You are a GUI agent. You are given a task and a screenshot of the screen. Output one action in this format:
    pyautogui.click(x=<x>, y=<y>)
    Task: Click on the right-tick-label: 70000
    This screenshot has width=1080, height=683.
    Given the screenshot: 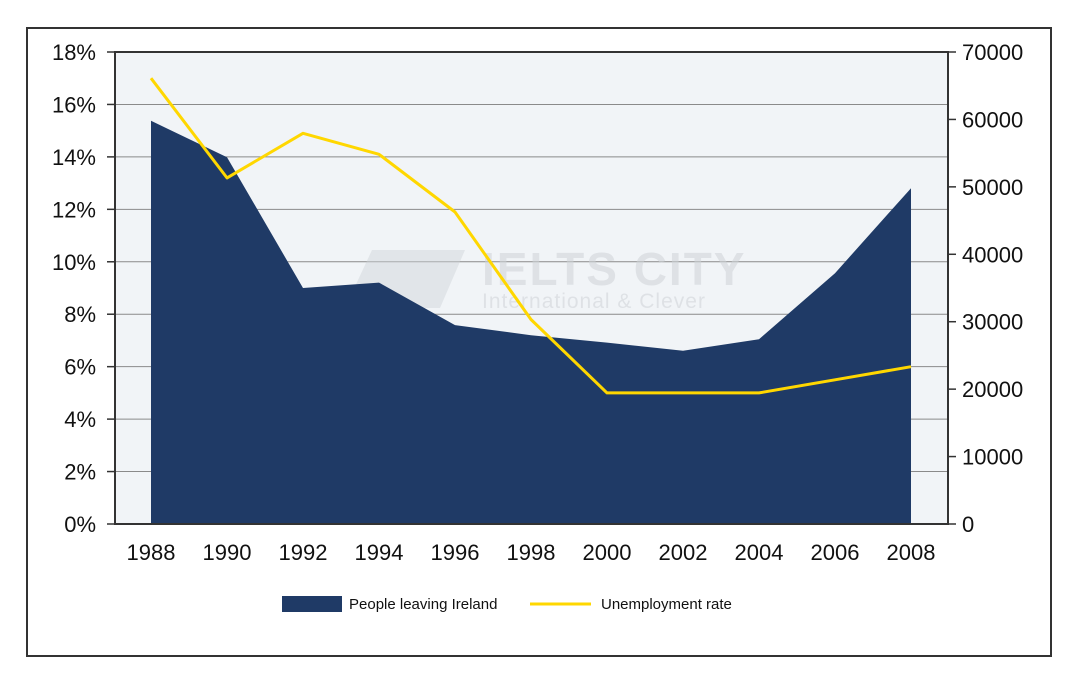 What is the action you would take?
    pyautogui.click(x=992, y=52)
    